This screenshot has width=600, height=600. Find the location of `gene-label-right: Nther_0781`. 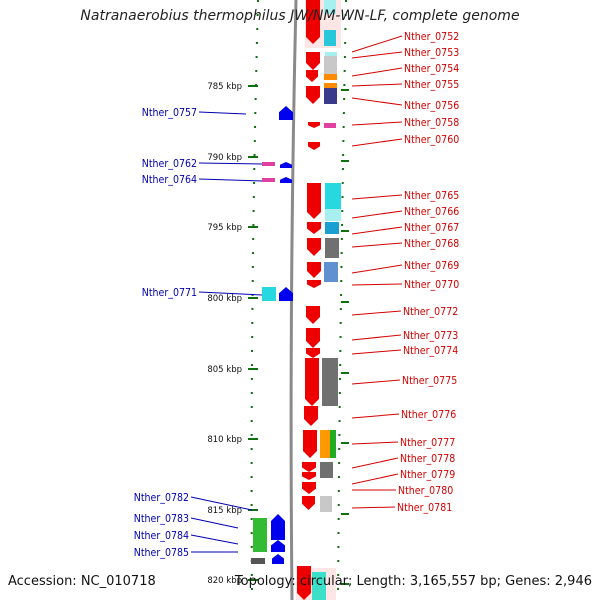

gene-label-right: Nther_0781 is located at coordinates (424, 508).